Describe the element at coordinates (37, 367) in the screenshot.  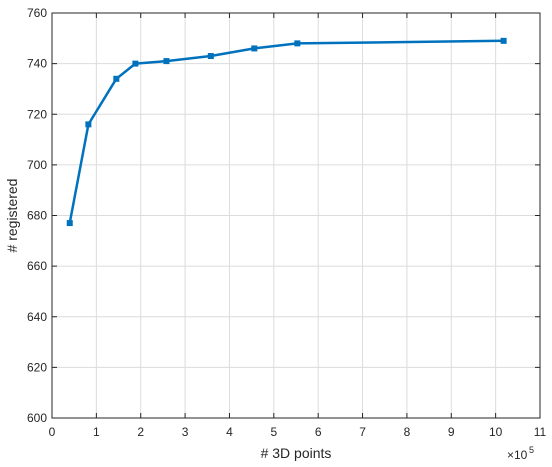
I see `y-tick-label: 620` at that location.